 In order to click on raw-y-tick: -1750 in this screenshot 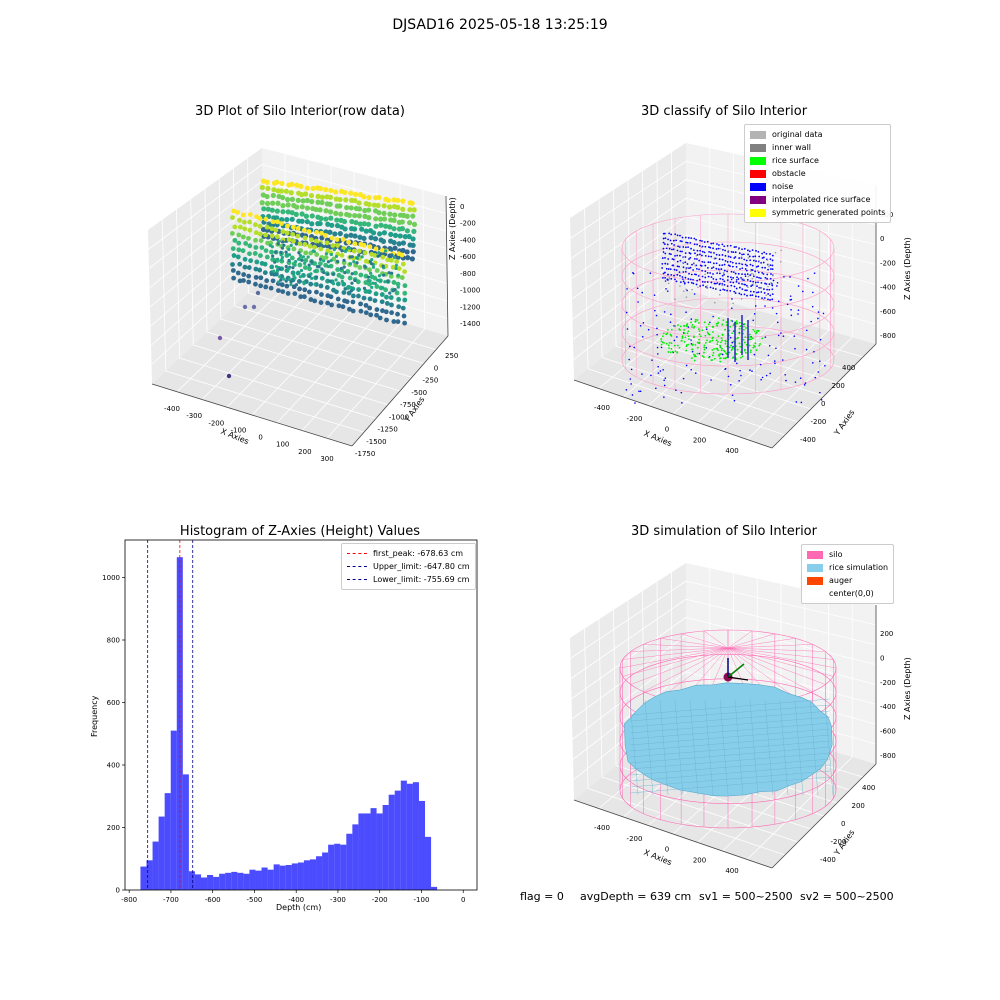, I will do `click(365, 454)`.